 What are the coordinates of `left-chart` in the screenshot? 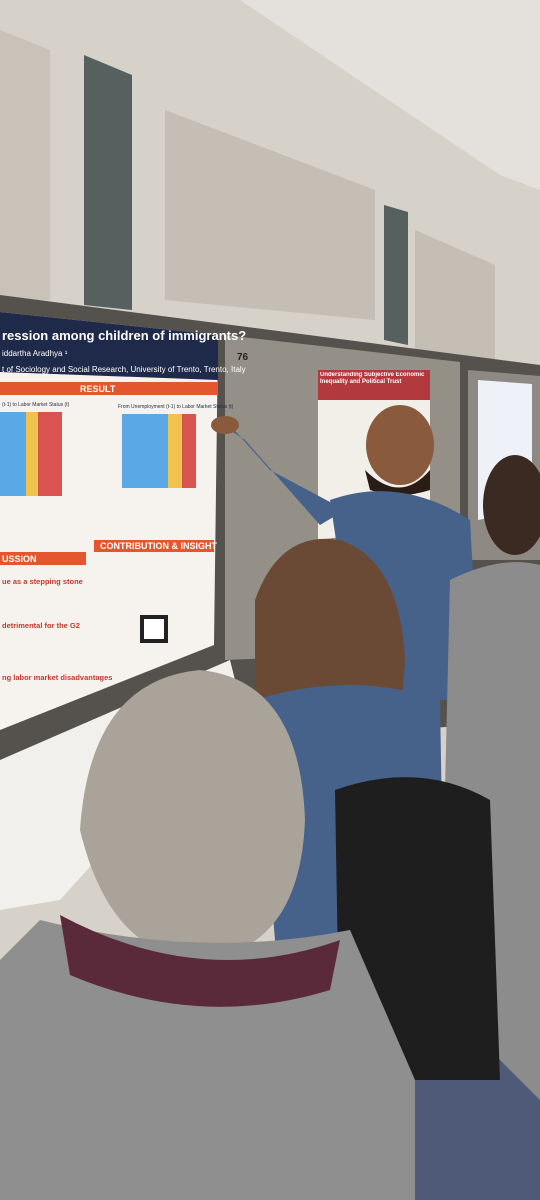 It's located at (31, 454).